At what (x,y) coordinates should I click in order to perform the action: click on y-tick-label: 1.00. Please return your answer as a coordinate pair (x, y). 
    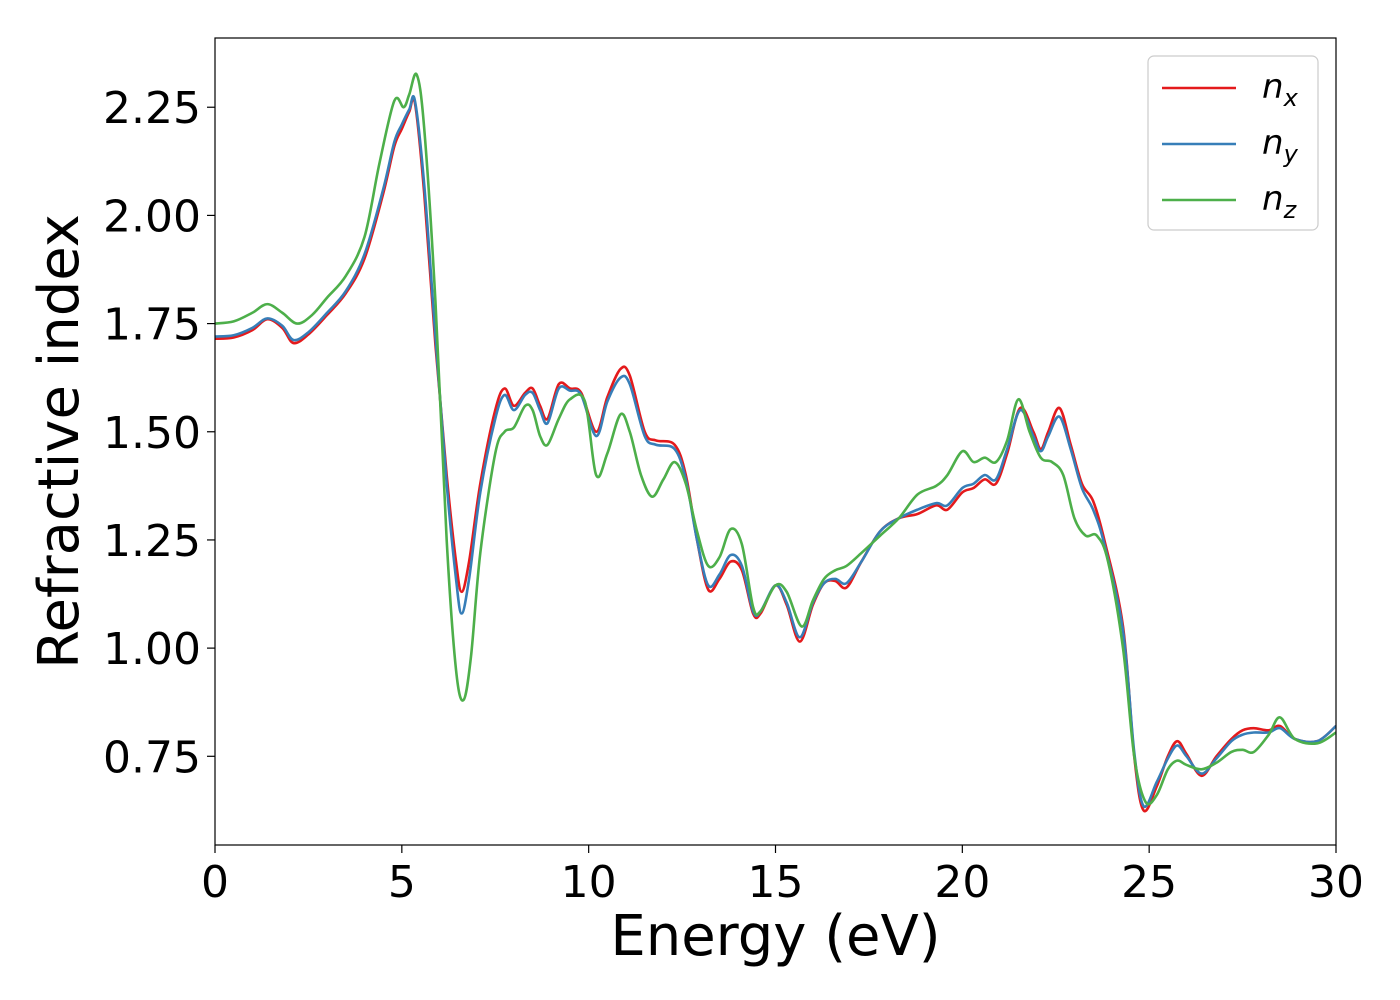
    Looking at the image, I should click on (152, 649).